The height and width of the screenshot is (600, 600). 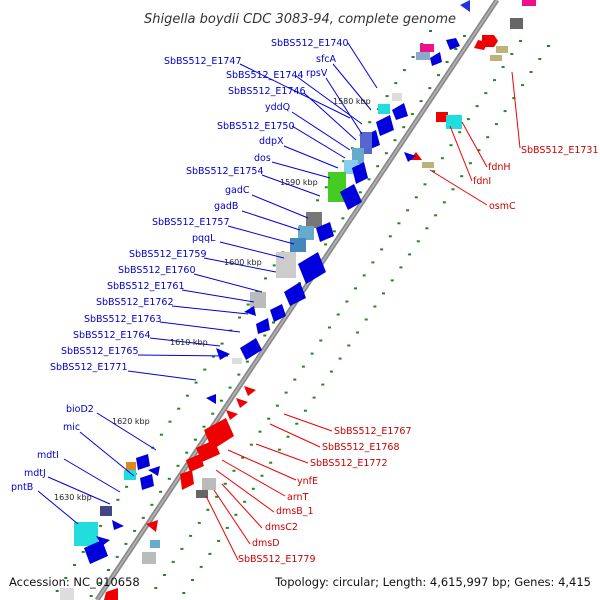 What do you see at coordinates (22, 487) in the screenshot?
I see `gene-label: pntB` at bounding box center [22, 487].